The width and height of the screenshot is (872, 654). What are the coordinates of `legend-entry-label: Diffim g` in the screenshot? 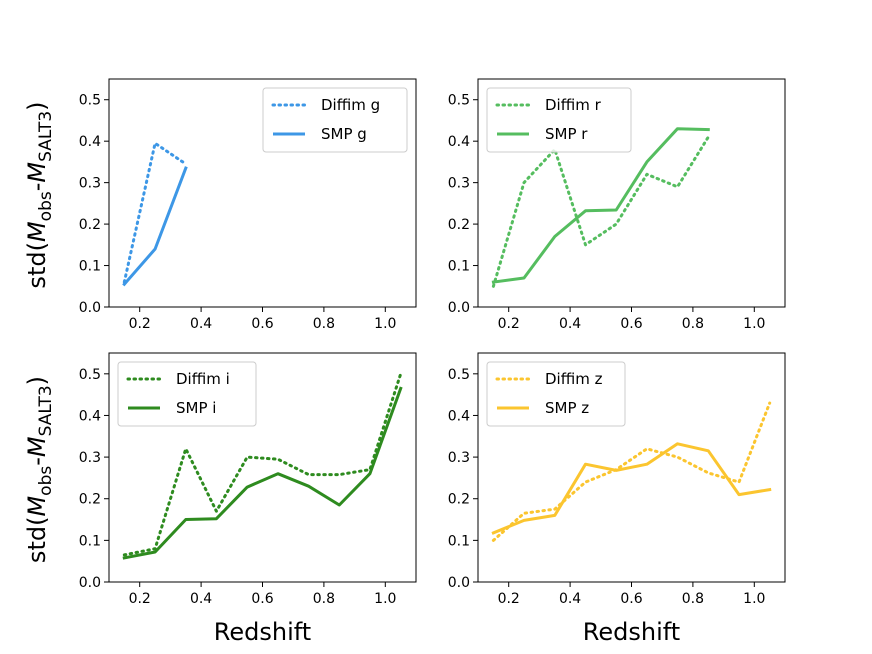 It's located at (350, 105).